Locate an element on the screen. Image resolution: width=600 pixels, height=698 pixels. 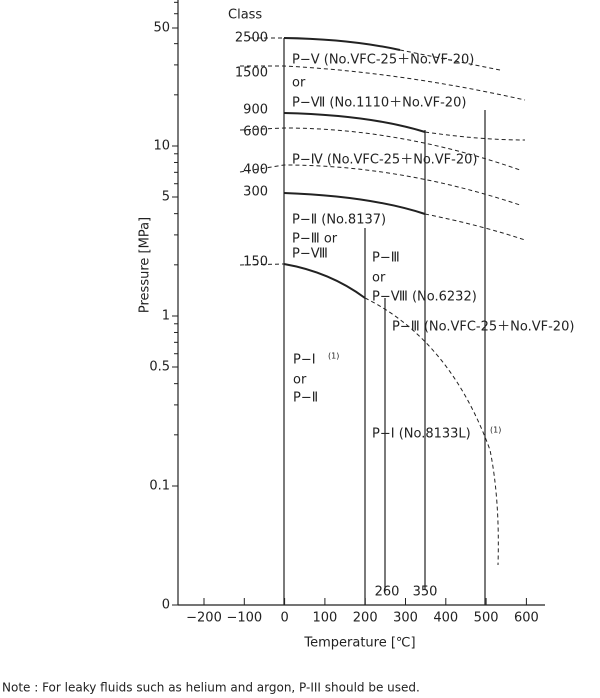
region-label: P−Ⅶ (No.1110＋No.VF-20) is located at coordinates (379, 103).